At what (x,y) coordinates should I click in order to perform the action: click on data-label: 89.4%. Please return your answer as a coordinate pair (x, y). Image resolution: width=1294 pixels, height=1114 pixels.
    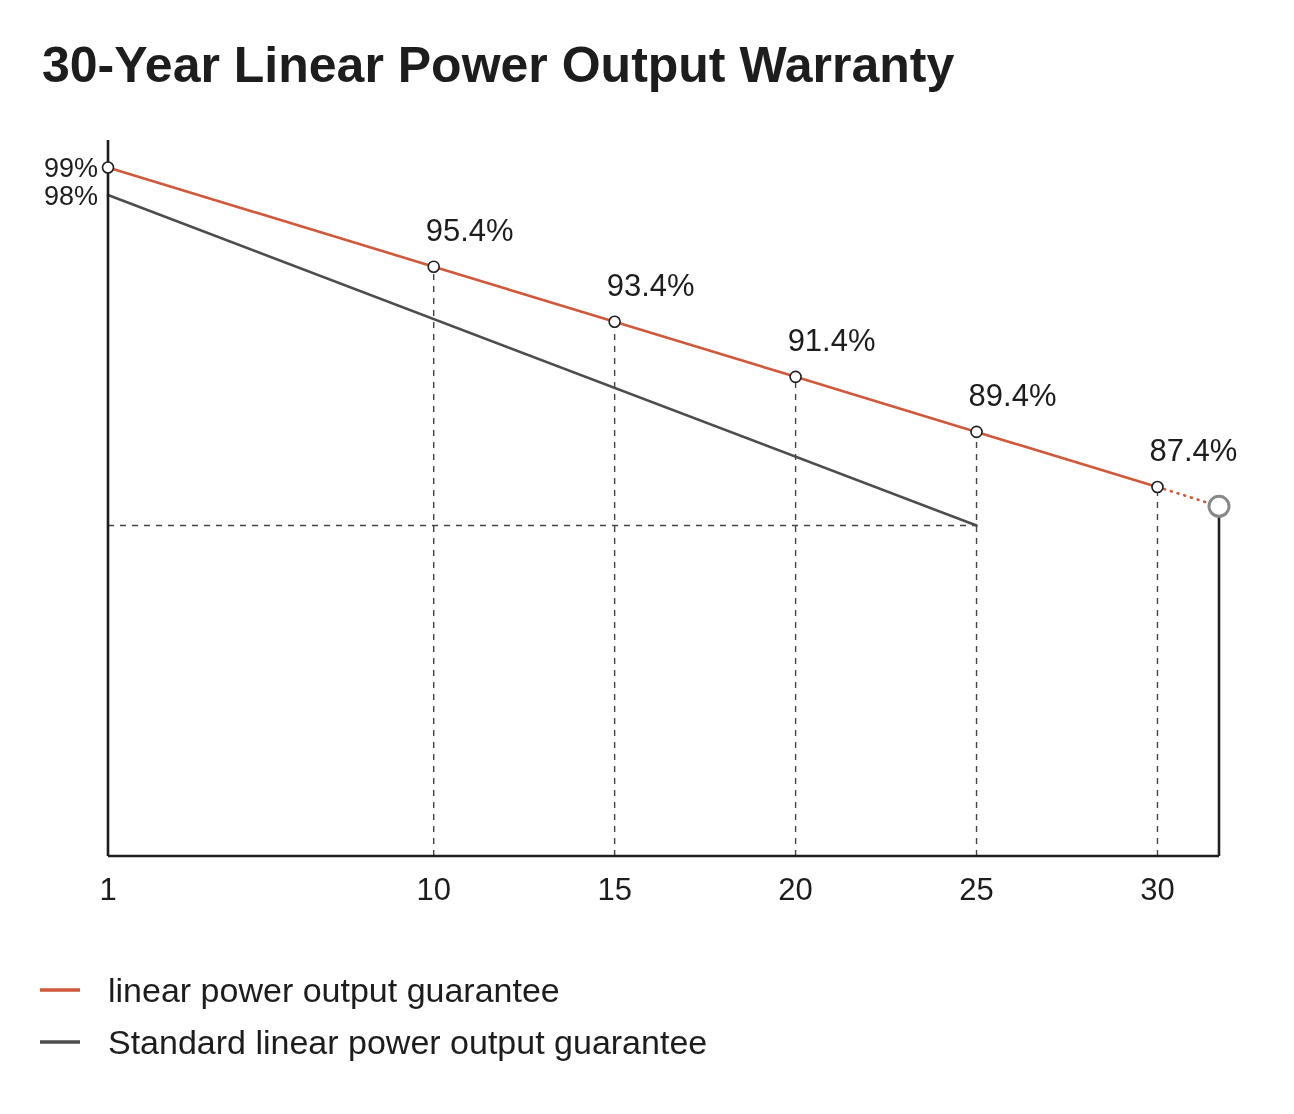
    Looking at the image, I should click on (1012, 395).